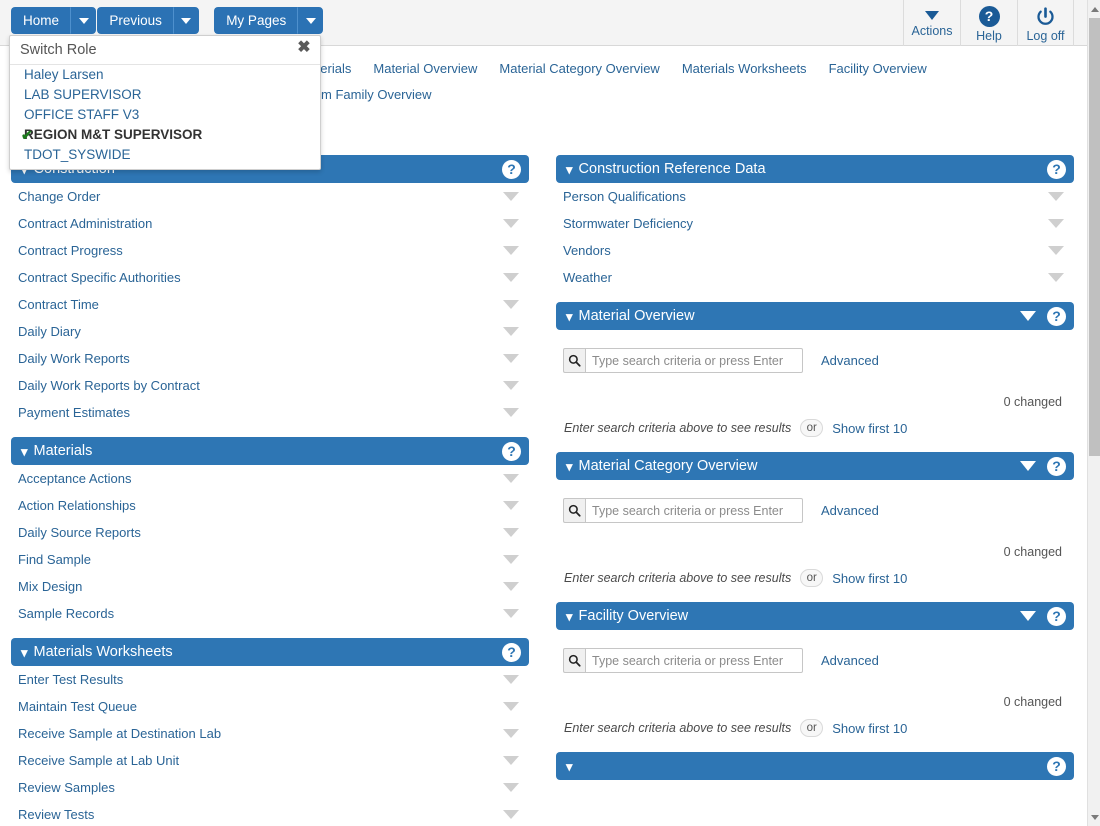 Image resolution: width=1100 pixels, height=826 pixels. Describe the element at coordinates (256, 20) in the screenshot. I see `toolbar-my-pages-button: My Pages` at that location.